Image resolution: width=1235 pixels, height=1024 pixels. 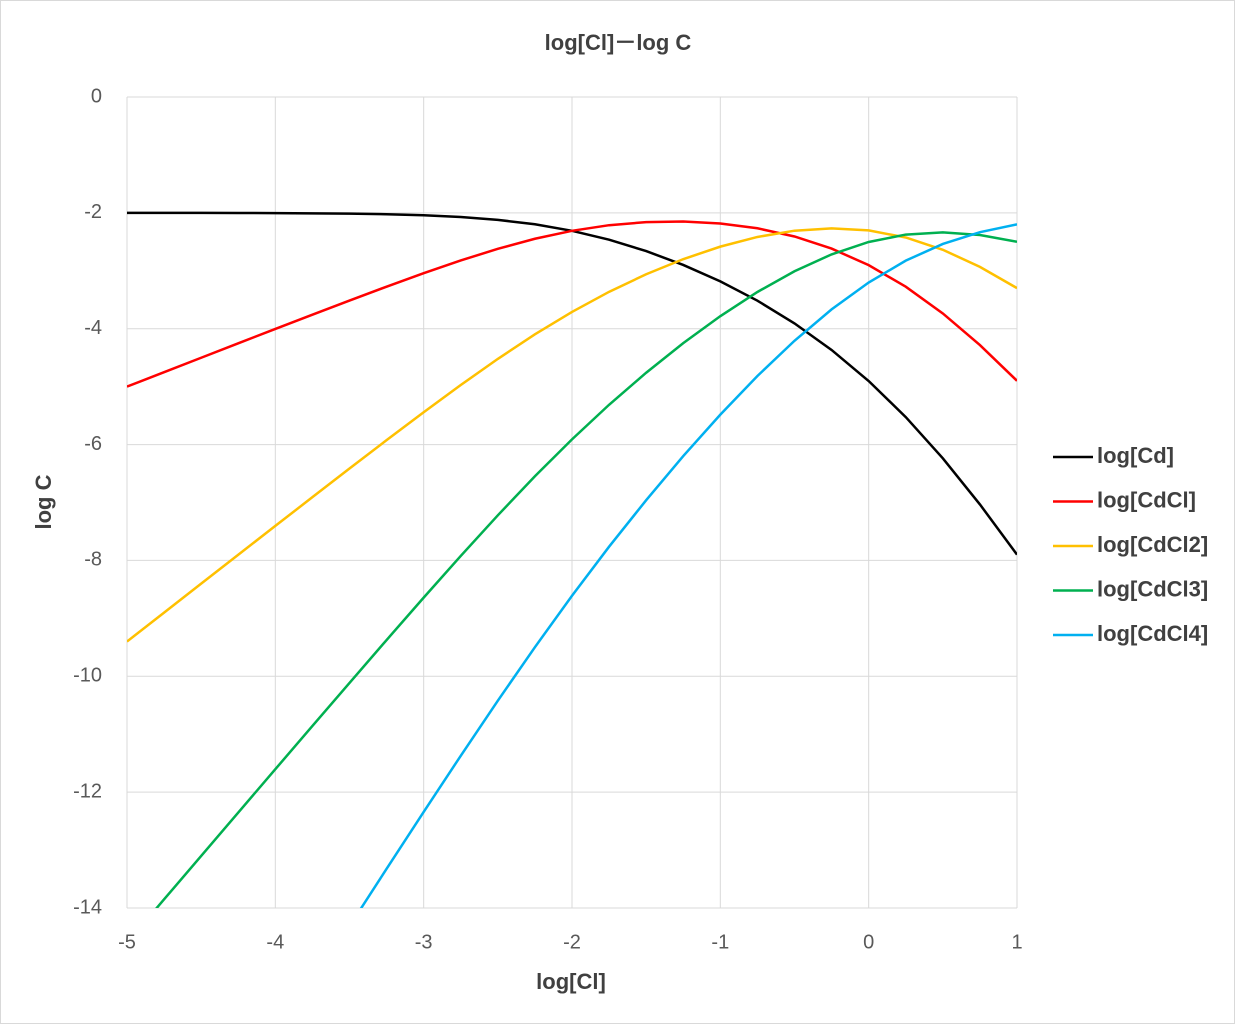 I want to click on y-tick-label: -2, so click(x=93, y=212).